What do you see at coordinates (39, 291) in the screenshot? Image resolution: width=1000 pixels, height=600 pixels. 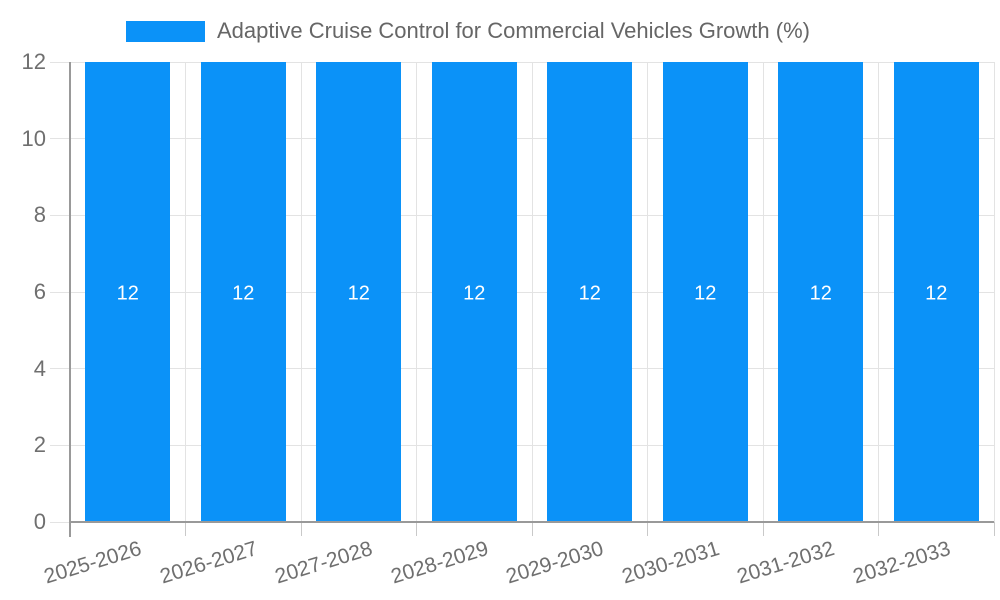 I see `y-axis-tick-label: 6` at bounding box center [39, 291].